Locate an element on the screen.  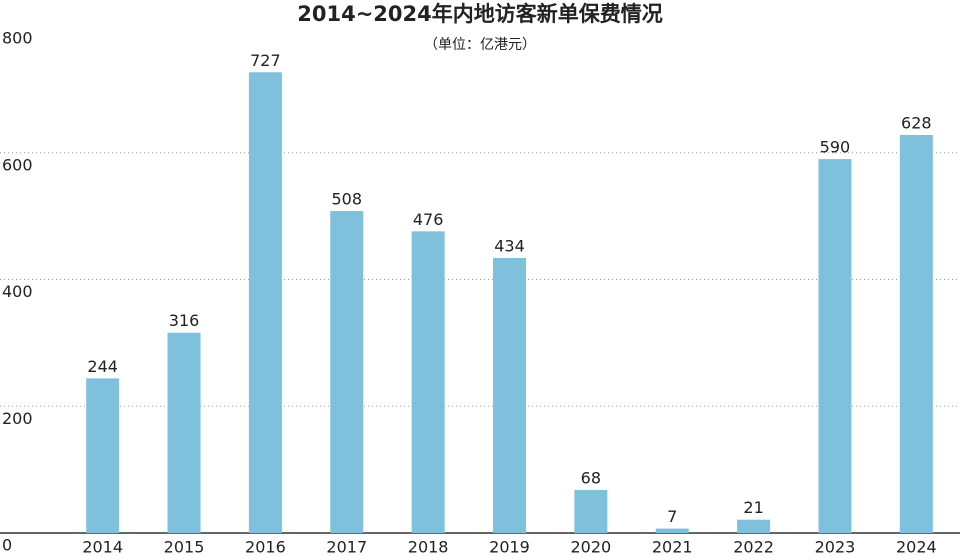
x-tick-label: 2020 is located at coordinates (591, 547).